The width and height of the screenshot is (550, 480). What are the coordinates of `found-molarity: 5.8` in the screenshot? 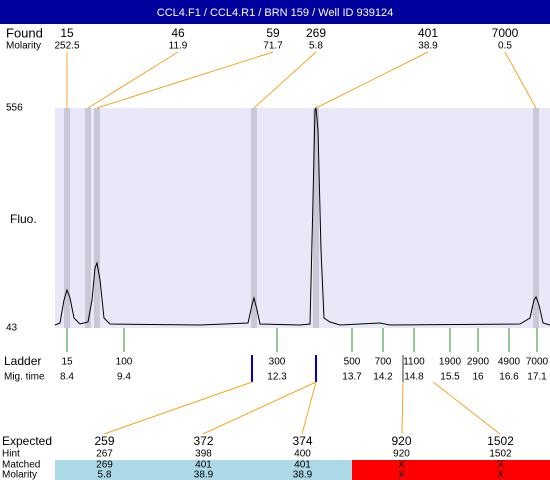 It's located at (316, 46).